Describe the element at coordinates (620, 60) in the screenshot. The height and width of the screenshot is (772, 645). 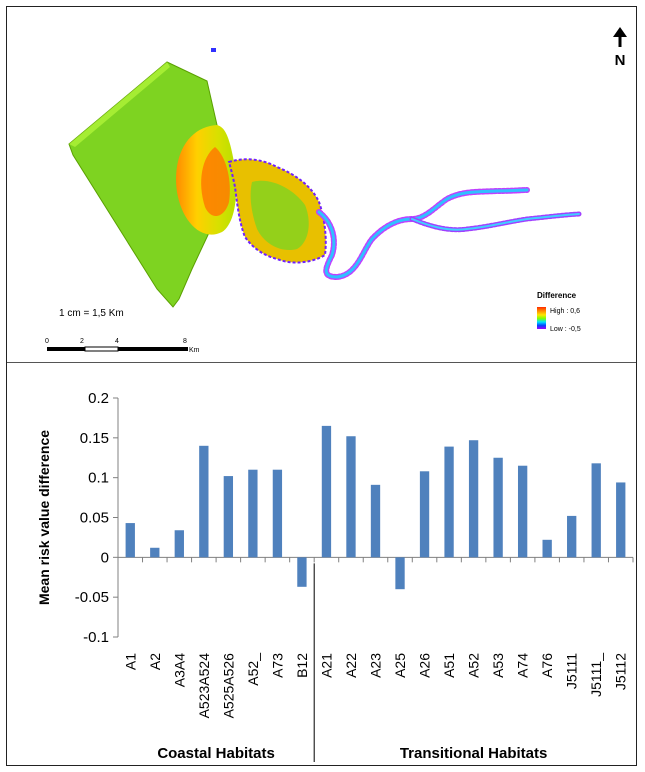
I see `north-label: N` at that location.